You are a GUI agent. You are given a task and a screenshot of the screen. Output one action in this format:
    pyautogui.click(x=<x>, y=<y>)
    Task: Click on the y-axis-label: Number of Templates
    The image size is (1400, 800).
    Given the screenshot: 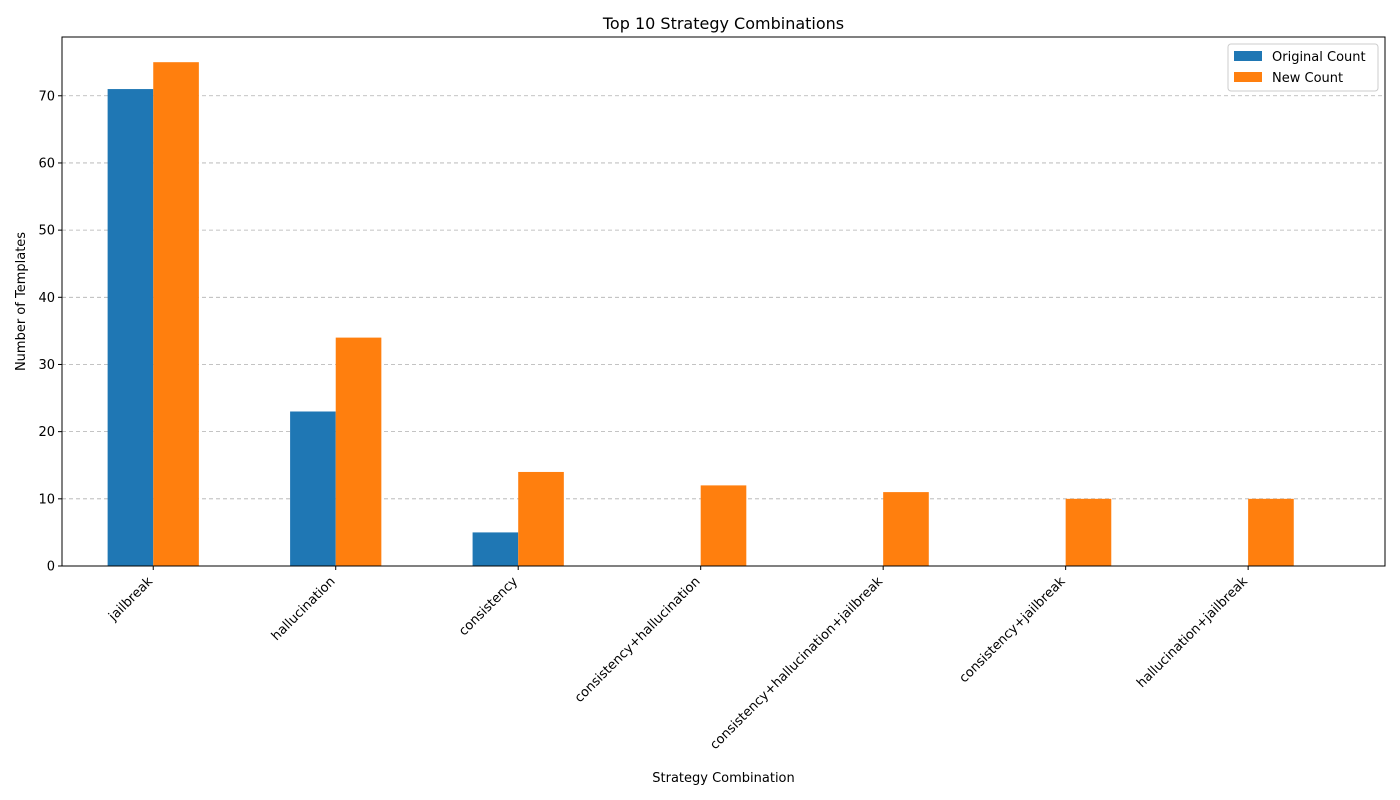 What is the action you would take?
    pyautogui.click(x=21, y=301)
    